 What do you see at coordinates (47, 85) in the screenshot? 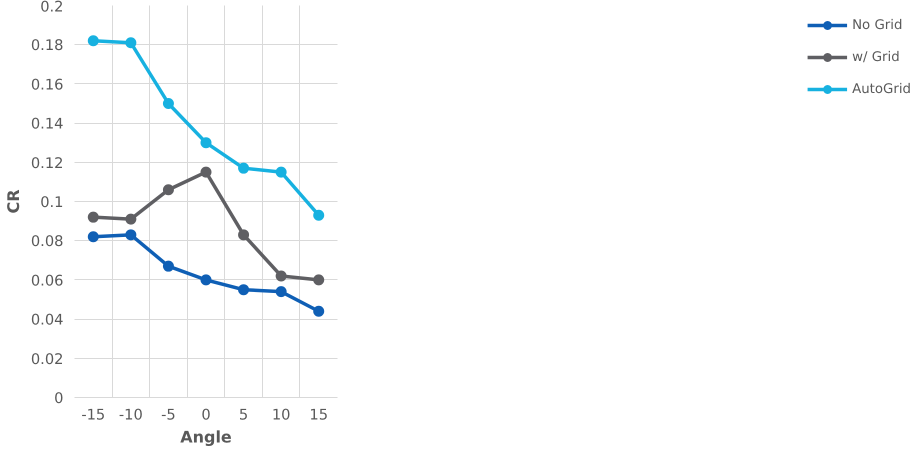
I see `y-tick-label: 0.16` at bounding box center [47, 85].